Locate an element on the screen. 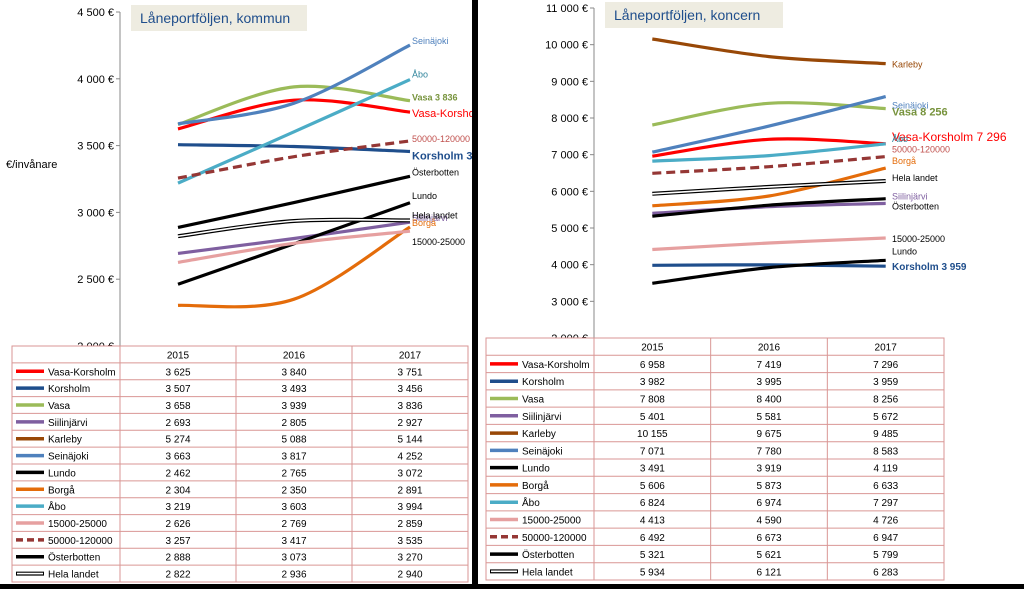  chart1-y-tick-label: 4 000 € is located at coordinates (95, 80).